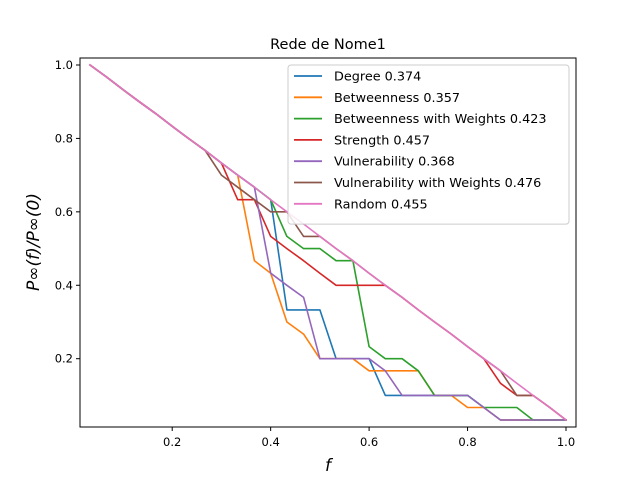  I want to click on y-tick-label: 1.0, so click(64, 65).